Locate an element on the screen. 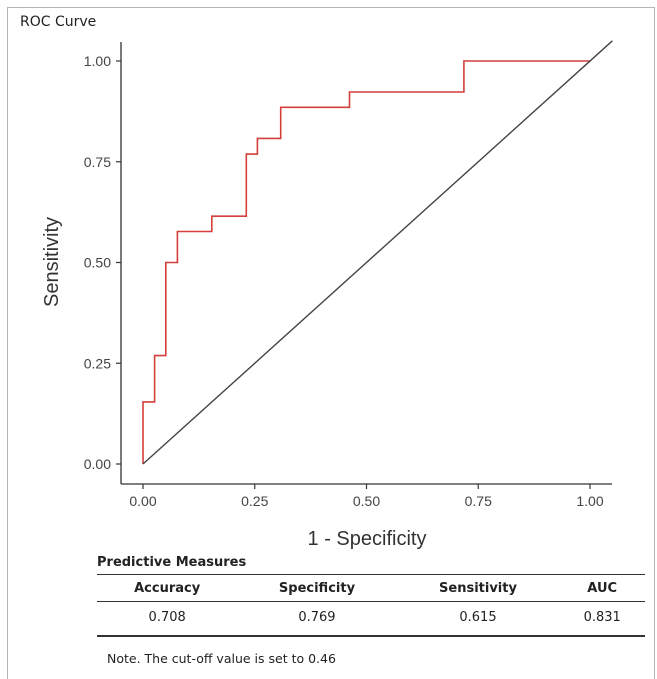 This screenshot has width=657, height=679. value-specificity: 0.769 is located at coordinates (317, 619).